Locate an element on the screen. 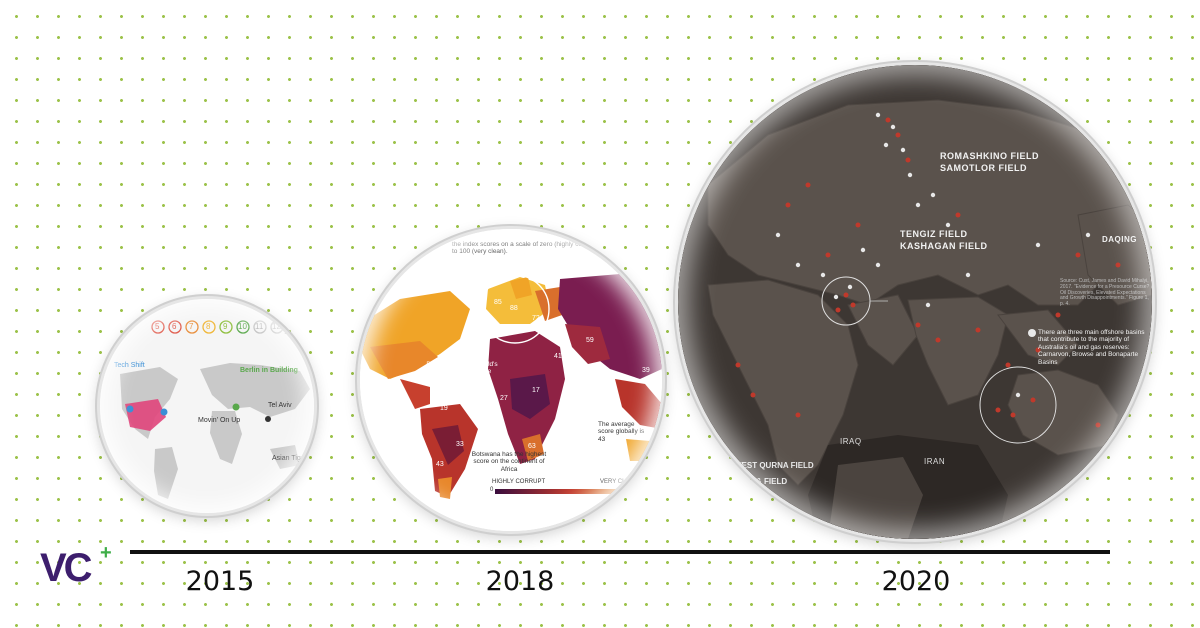 The height and width of the screenshot is (628, 1200). gas-markers is located at coordinates (933, 255).